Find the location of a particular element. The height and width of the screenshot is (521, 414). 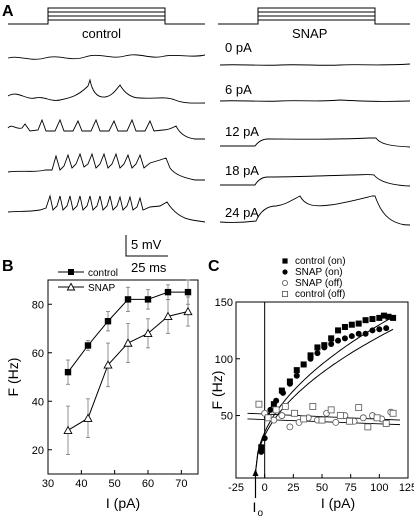

legend-label-c: control (on) is located at coordinates (320, 261).